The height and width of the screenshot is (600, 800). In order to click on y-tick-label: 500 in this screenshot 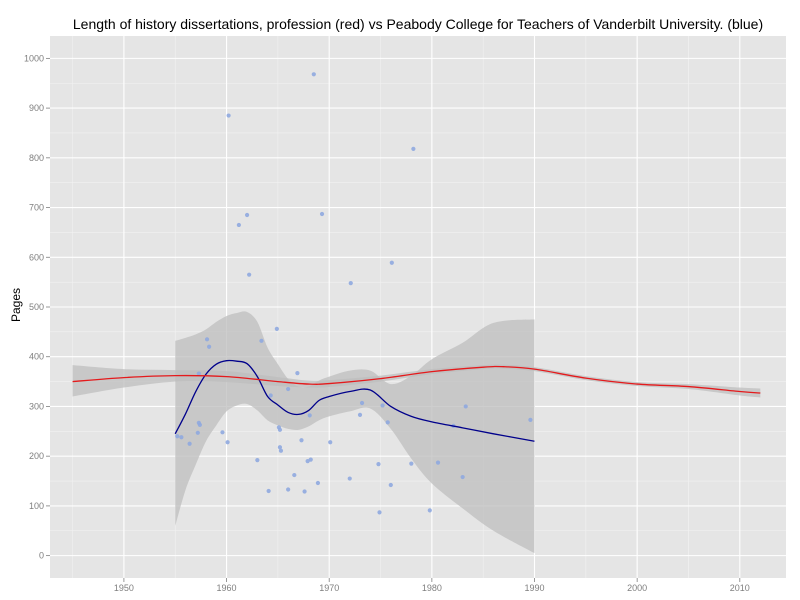, I will do `click(36, 307)`.